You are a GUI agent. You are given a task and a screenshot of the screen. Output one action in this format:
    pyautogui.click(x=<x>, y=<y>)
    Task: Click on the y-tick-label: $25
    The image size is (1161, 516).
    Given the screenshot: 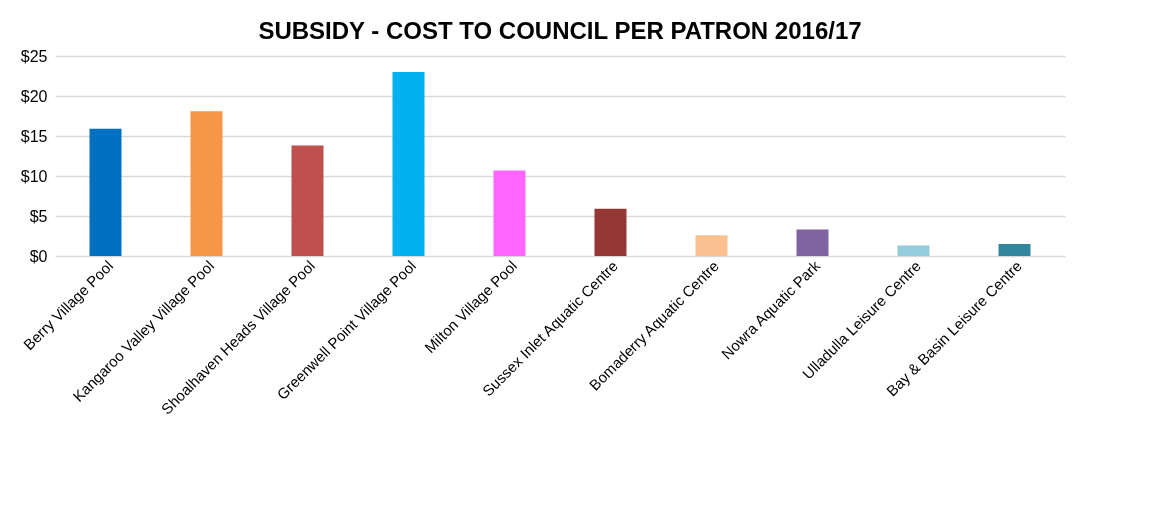 What is the action you would take?
    pyautogui.click(x=34, y=56)
    